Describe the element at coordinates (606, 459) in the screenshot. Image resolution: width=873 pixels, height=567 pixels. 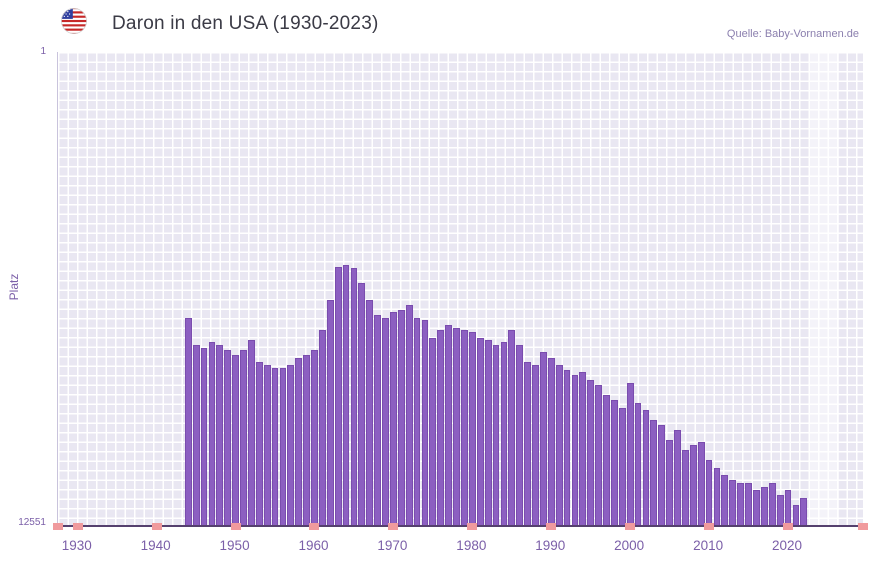
I see `bar-1997` at that location.